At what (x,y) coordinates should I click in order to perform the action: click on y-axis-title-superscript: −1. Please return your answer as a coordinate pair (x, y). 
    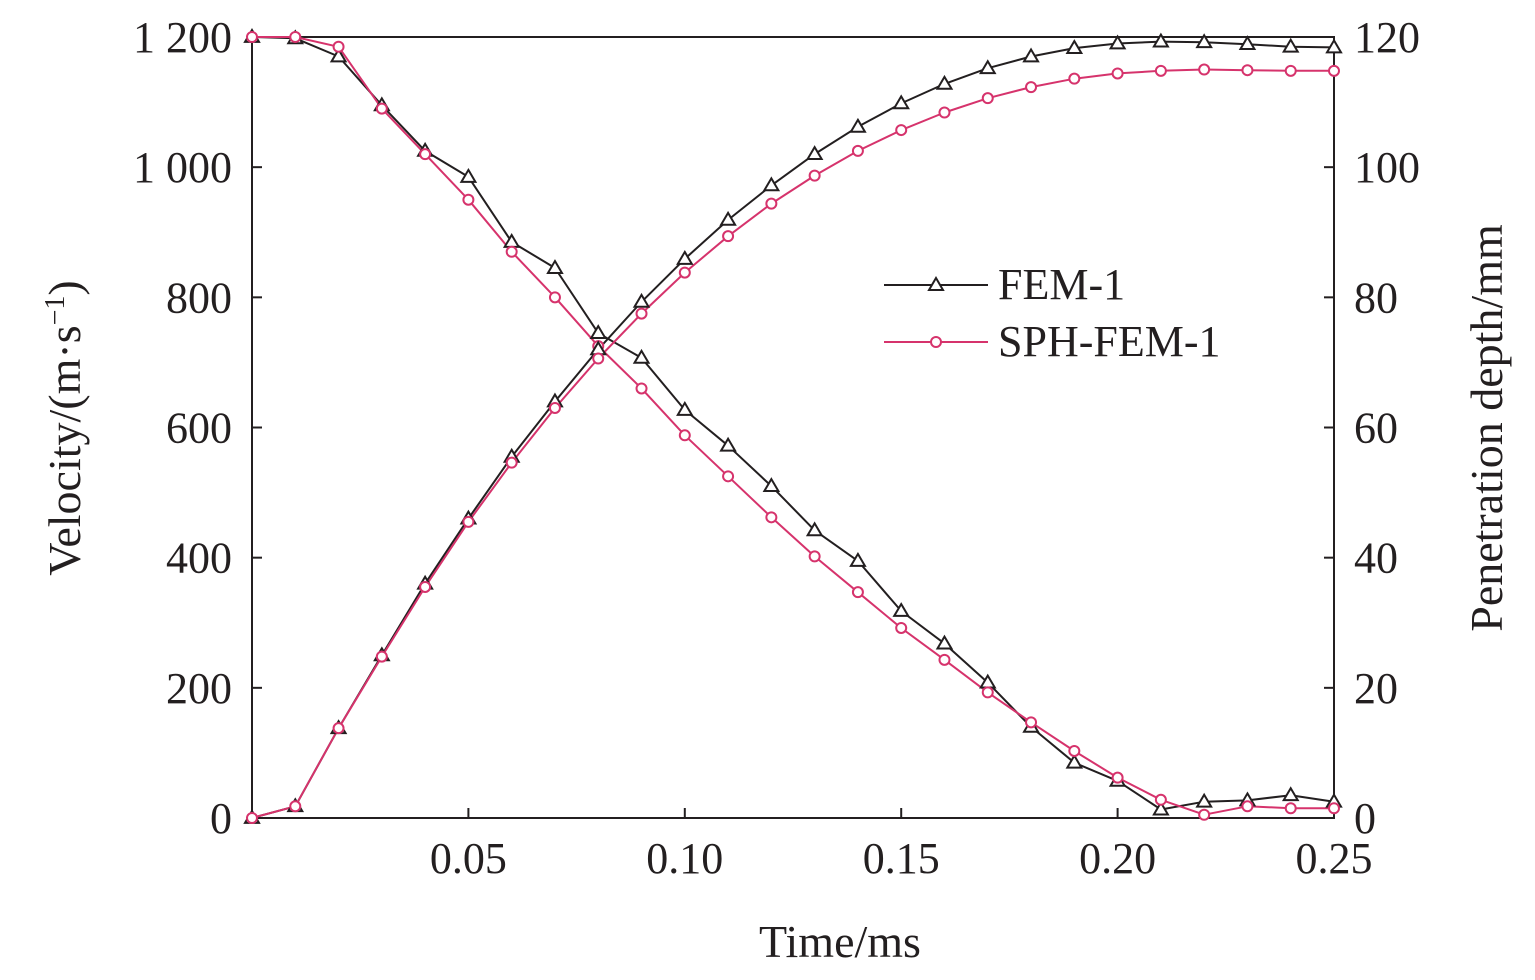
    Looking at the image, I should click on (55, 311).